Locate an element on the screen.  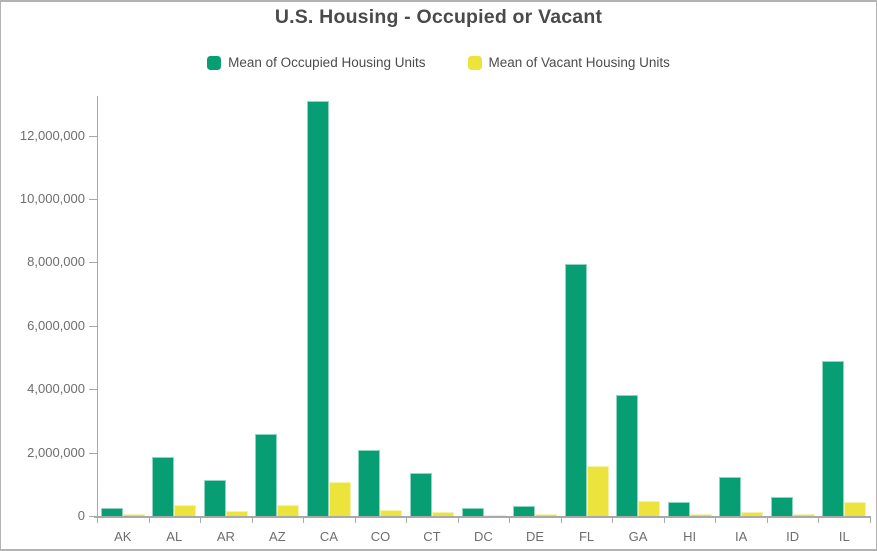
bar-occupied-IL is located at coordinates (833, 438).